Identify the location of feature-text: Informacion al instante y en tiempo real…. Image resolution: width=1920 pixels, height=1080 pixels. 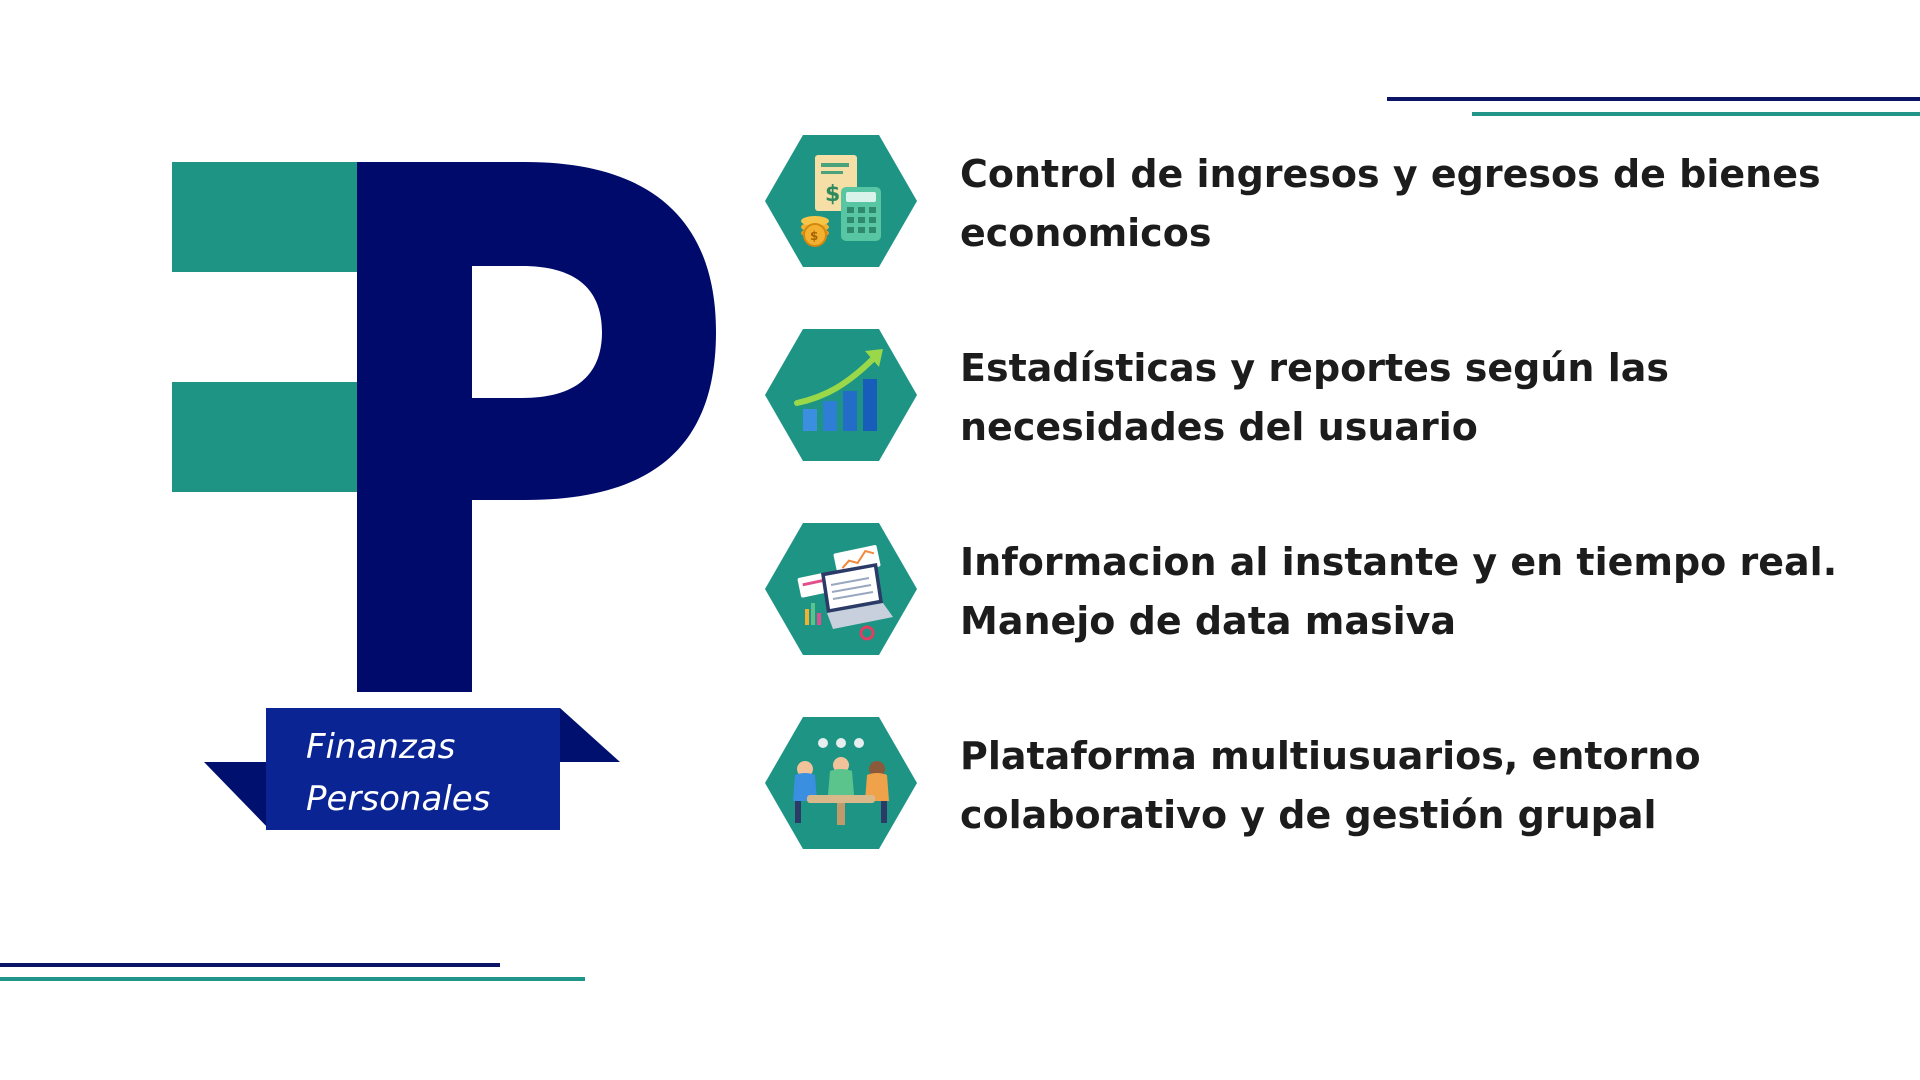
(1399, 591).